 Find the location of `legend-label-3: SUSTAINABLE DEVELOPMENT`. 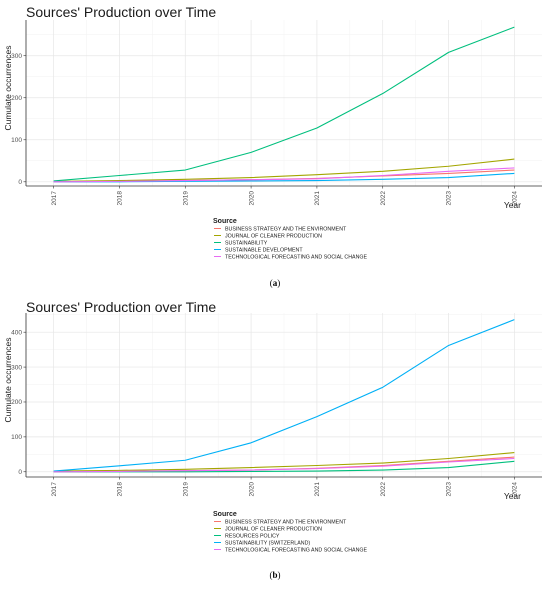

legend-label-3: SUSTAINABLE DEVELOPMENT is located at coordinates (264, 250).